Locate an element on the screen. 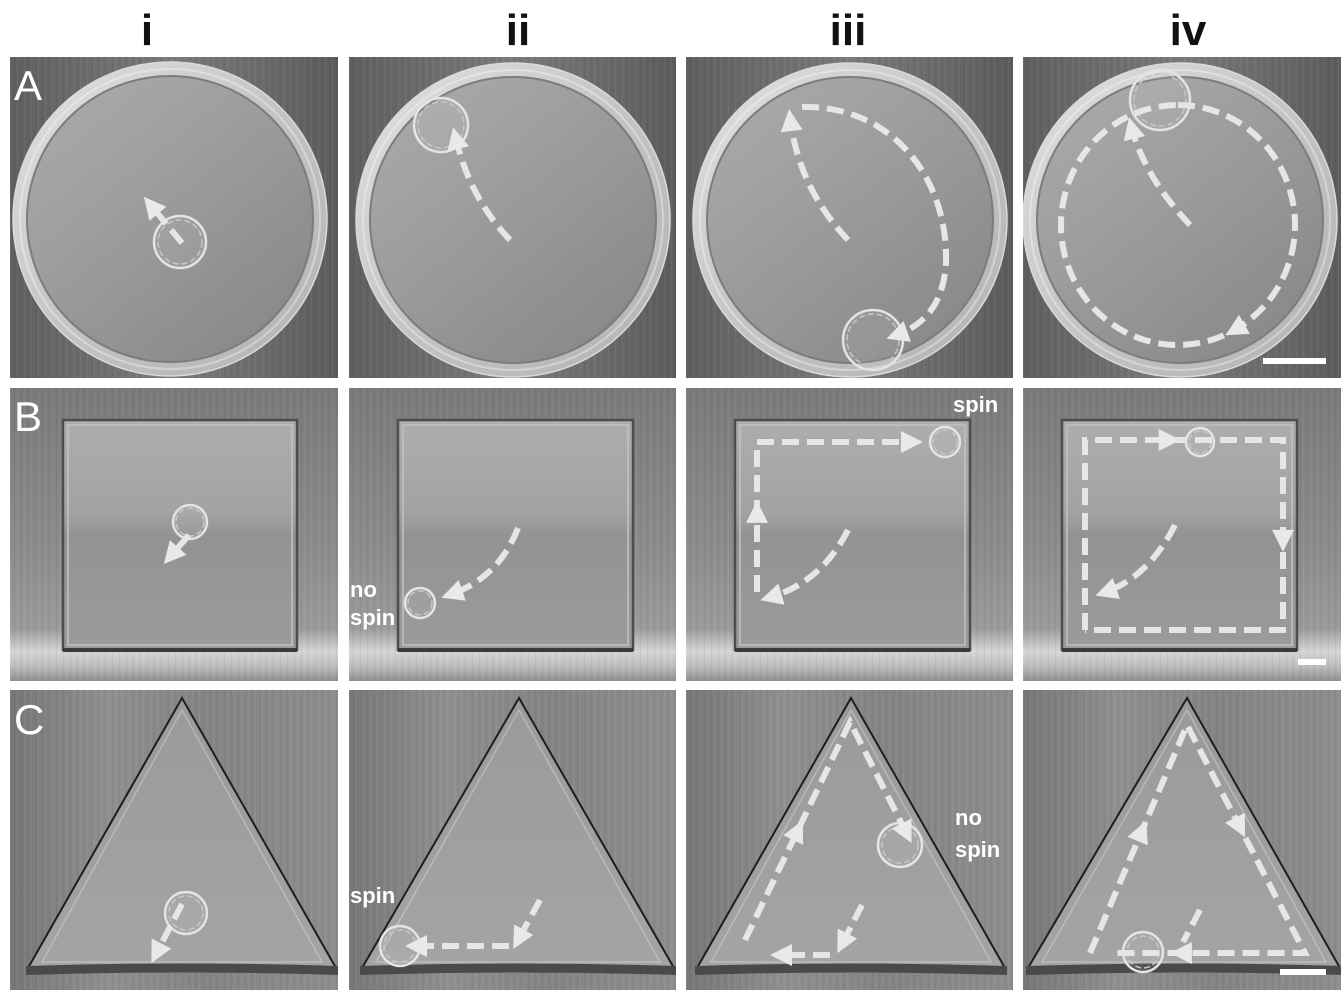 This screenshot has width=1344, height=992. panel-b-iv is located at coordinates (1182, 534).